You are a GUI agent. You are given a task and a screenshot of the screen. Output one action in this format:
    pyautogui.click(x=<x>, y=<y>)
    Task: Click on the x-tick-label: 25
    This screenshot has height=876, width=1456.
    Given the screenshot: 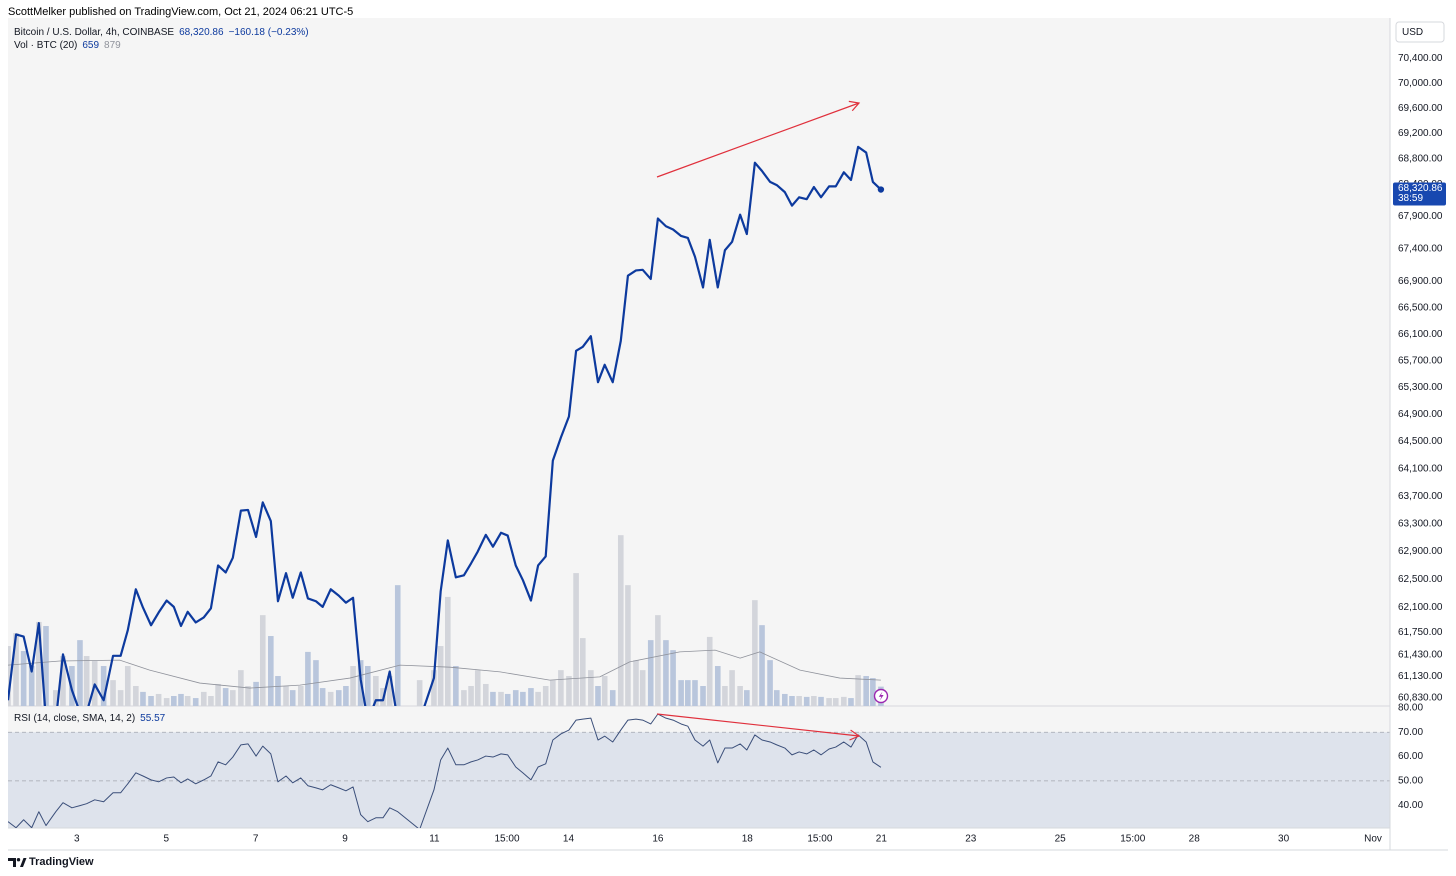 What is the action you would take?
    pyautogui.click(x=1061, y=839)
    